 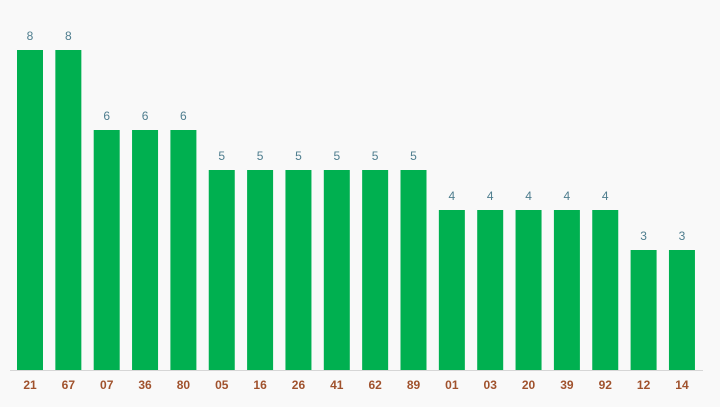 I want to click on x-tick-label: 01, so click(x=452, y=385).